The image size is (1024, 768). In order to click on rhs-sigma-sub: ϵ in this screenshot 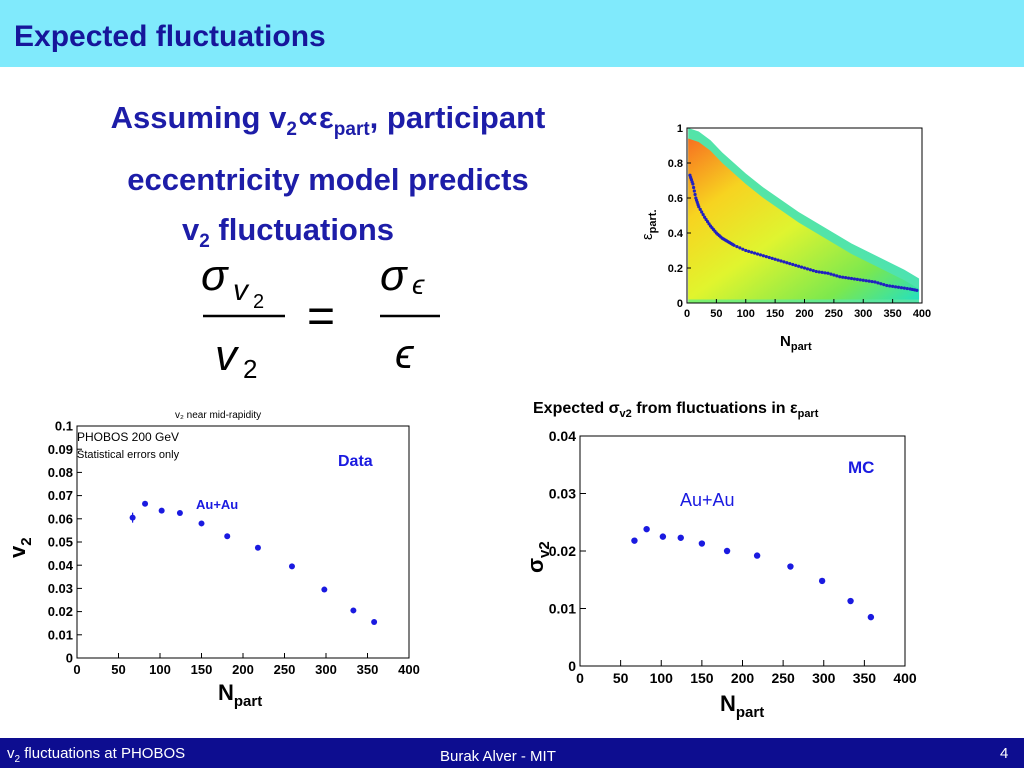, I will do `click(418, 284)`.